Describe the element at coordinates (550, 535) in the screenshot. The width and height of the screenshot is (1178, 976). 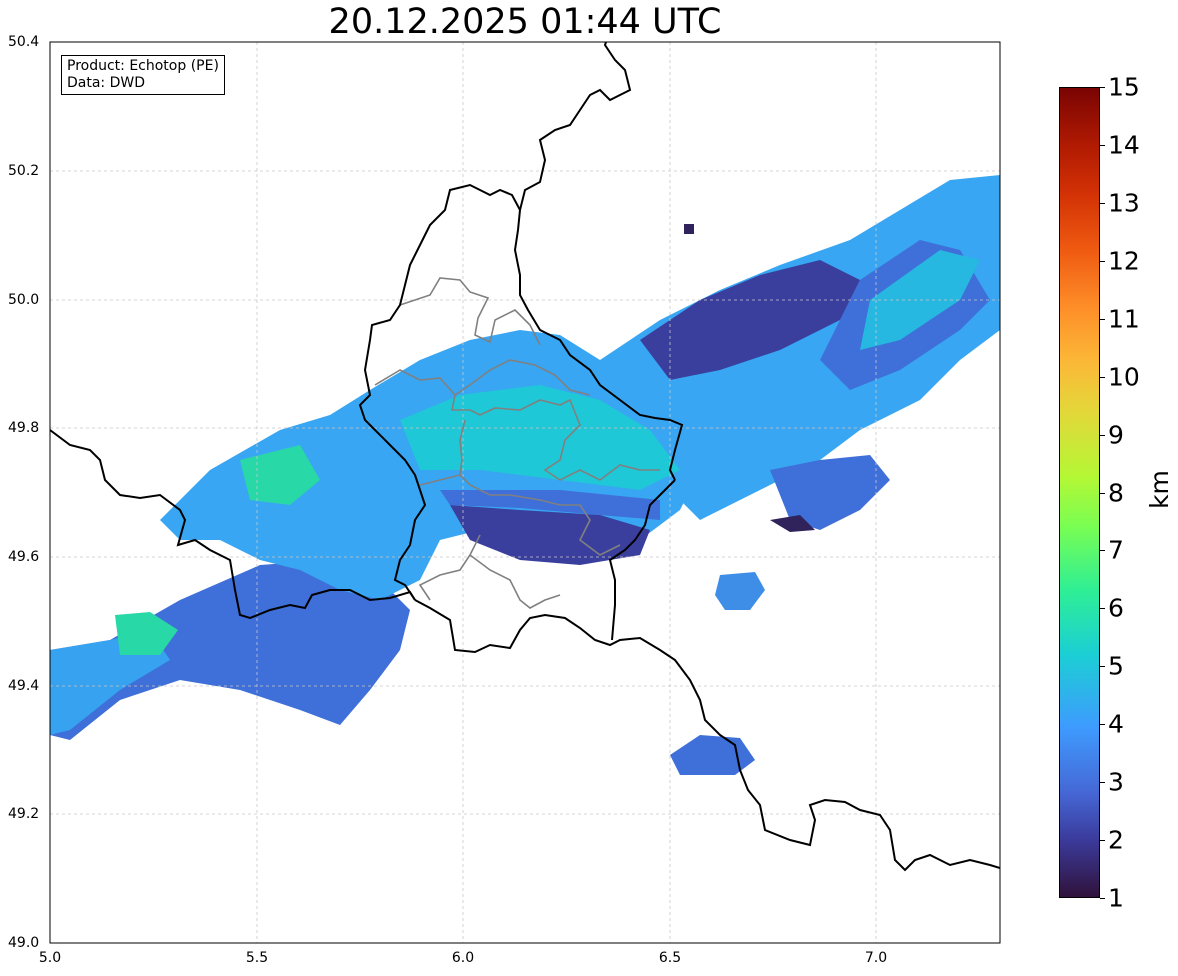
I see `echo-darkblue-south-center` at that location.